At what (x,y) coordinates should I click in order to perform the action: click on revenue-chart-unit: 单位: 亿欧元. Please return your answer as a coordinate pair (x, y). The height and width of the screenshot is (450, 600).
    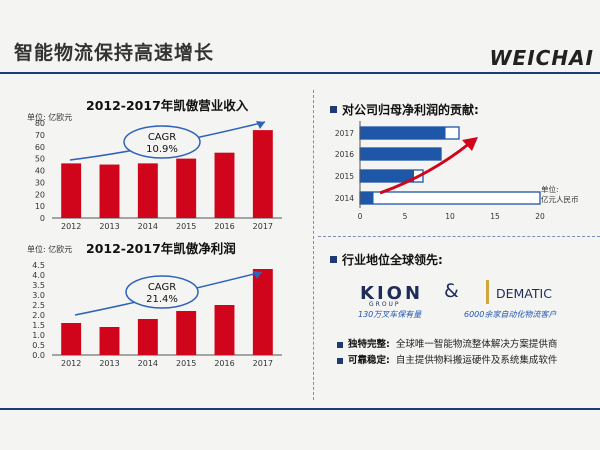
    Looking at the image, I should click on (50, 117).